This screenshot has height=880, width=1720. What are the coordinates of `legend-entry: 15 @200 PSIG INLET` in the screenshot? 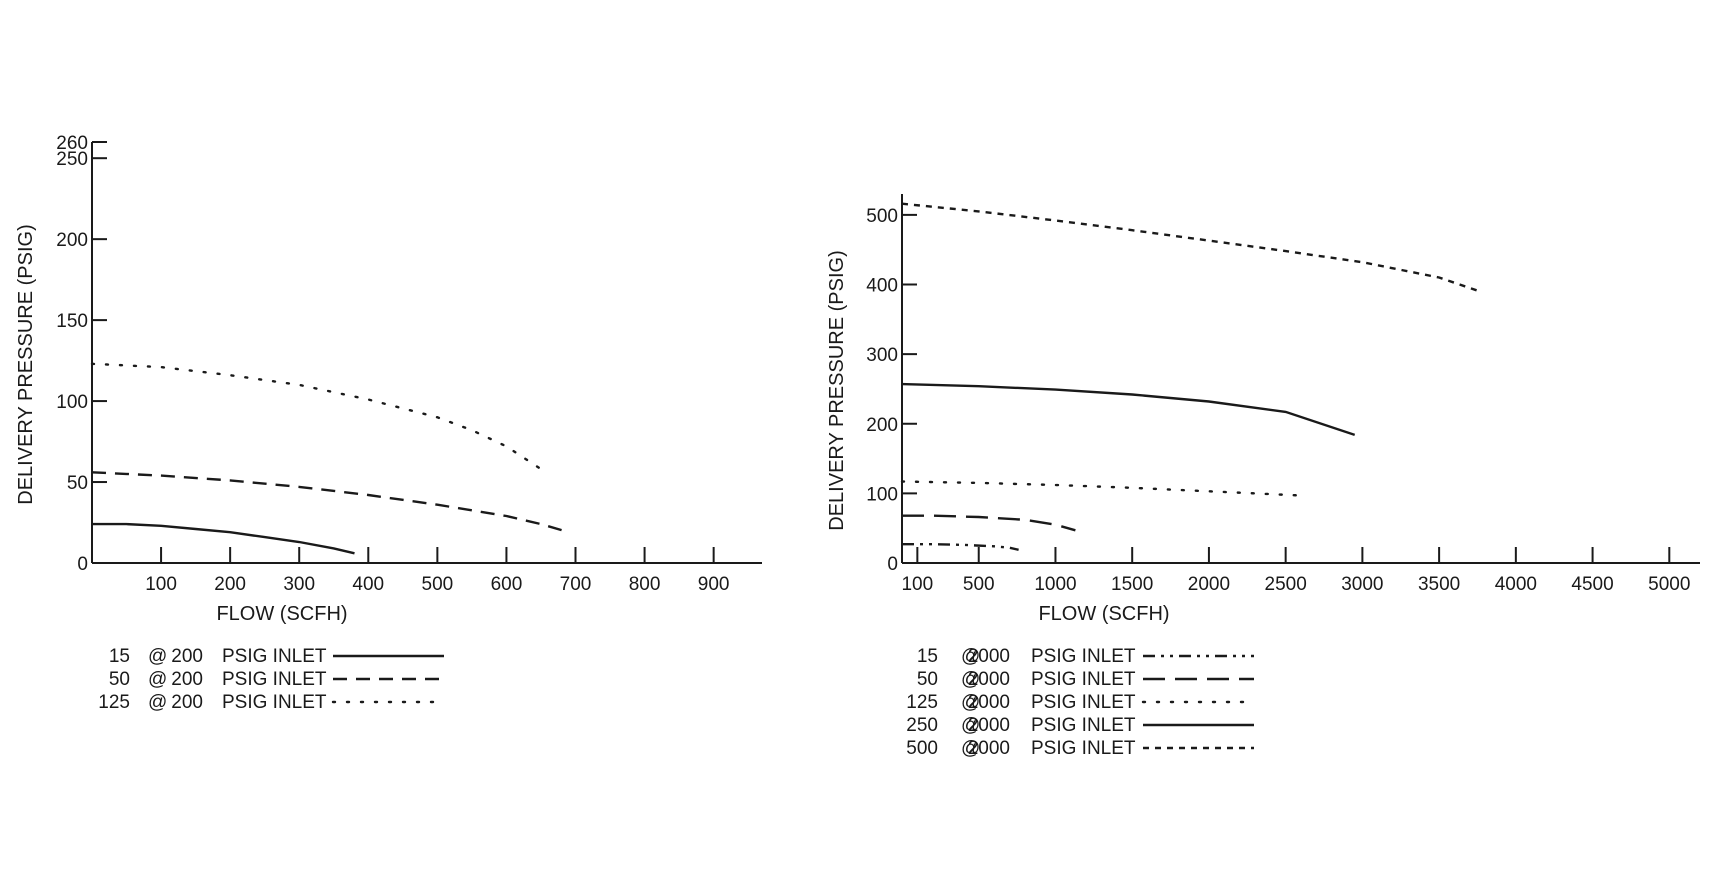 It's located at (276, 656).